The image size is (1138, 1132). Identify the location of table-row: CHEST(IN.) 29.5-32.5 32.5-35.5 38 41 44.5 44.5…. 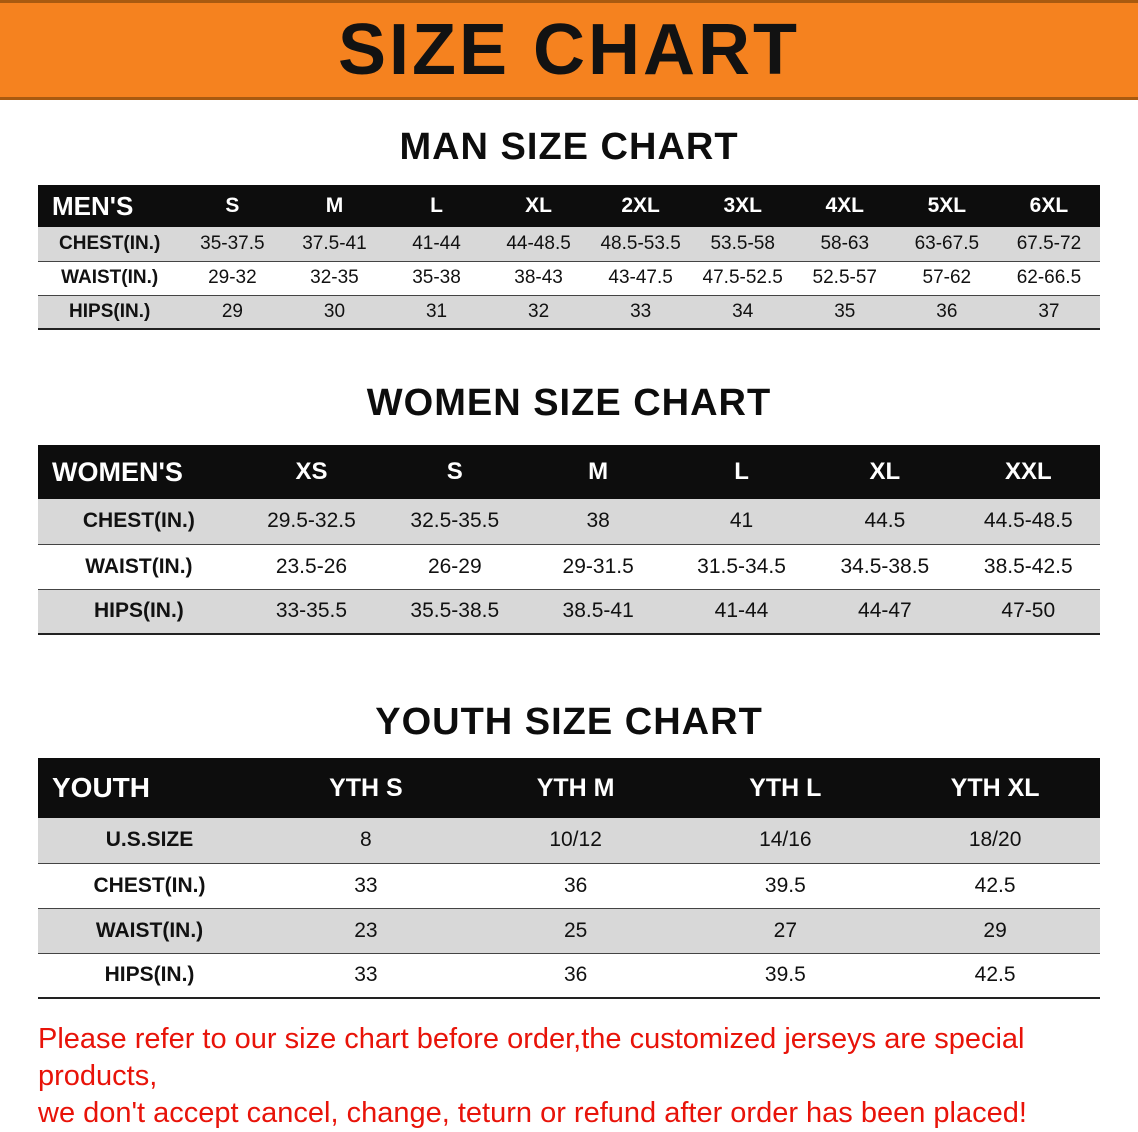
(569, 521).